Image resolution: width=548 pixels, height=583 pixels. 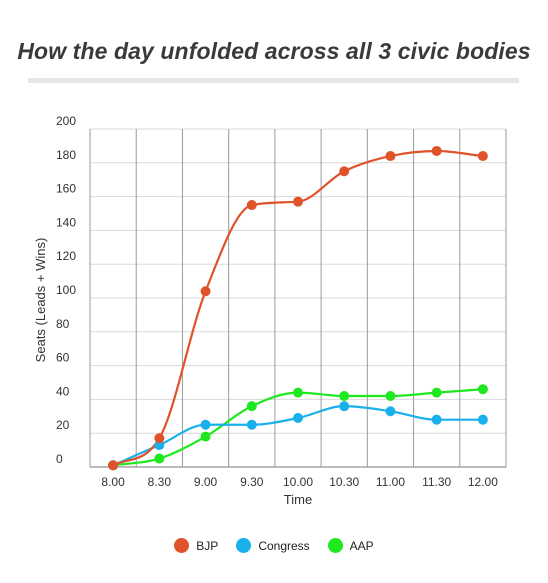 What do you see at coordinates (66, 222) in the screenshot?
I see `y-tick-label: 140` at bounding box center [66, 222].